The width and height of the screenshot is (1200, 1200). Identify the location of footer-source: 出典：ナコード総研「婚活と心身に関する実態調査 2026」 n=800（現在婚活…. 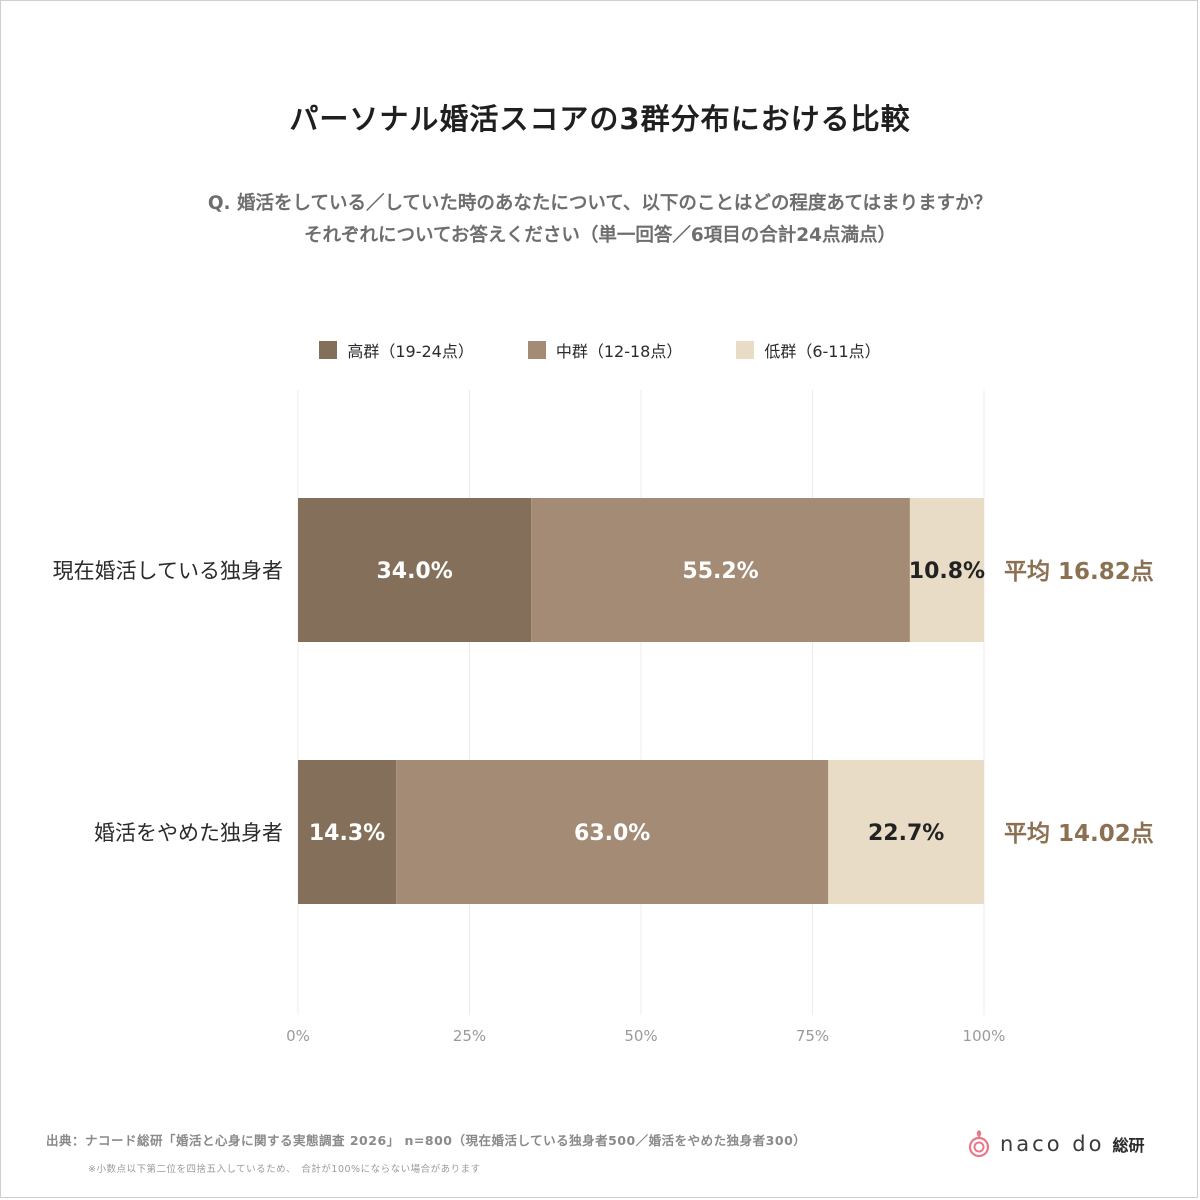
(426, 1140).